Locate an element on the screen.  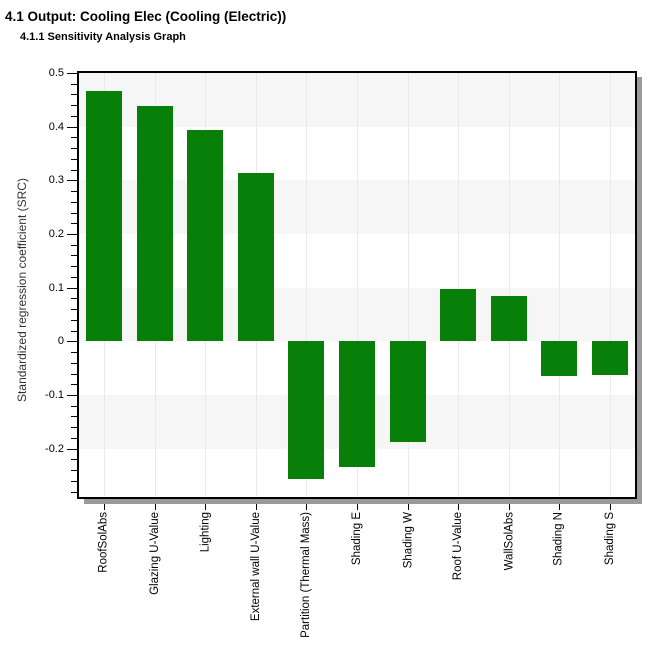
x-tick-label-text: Shading S is located at coordinates (610, 539).